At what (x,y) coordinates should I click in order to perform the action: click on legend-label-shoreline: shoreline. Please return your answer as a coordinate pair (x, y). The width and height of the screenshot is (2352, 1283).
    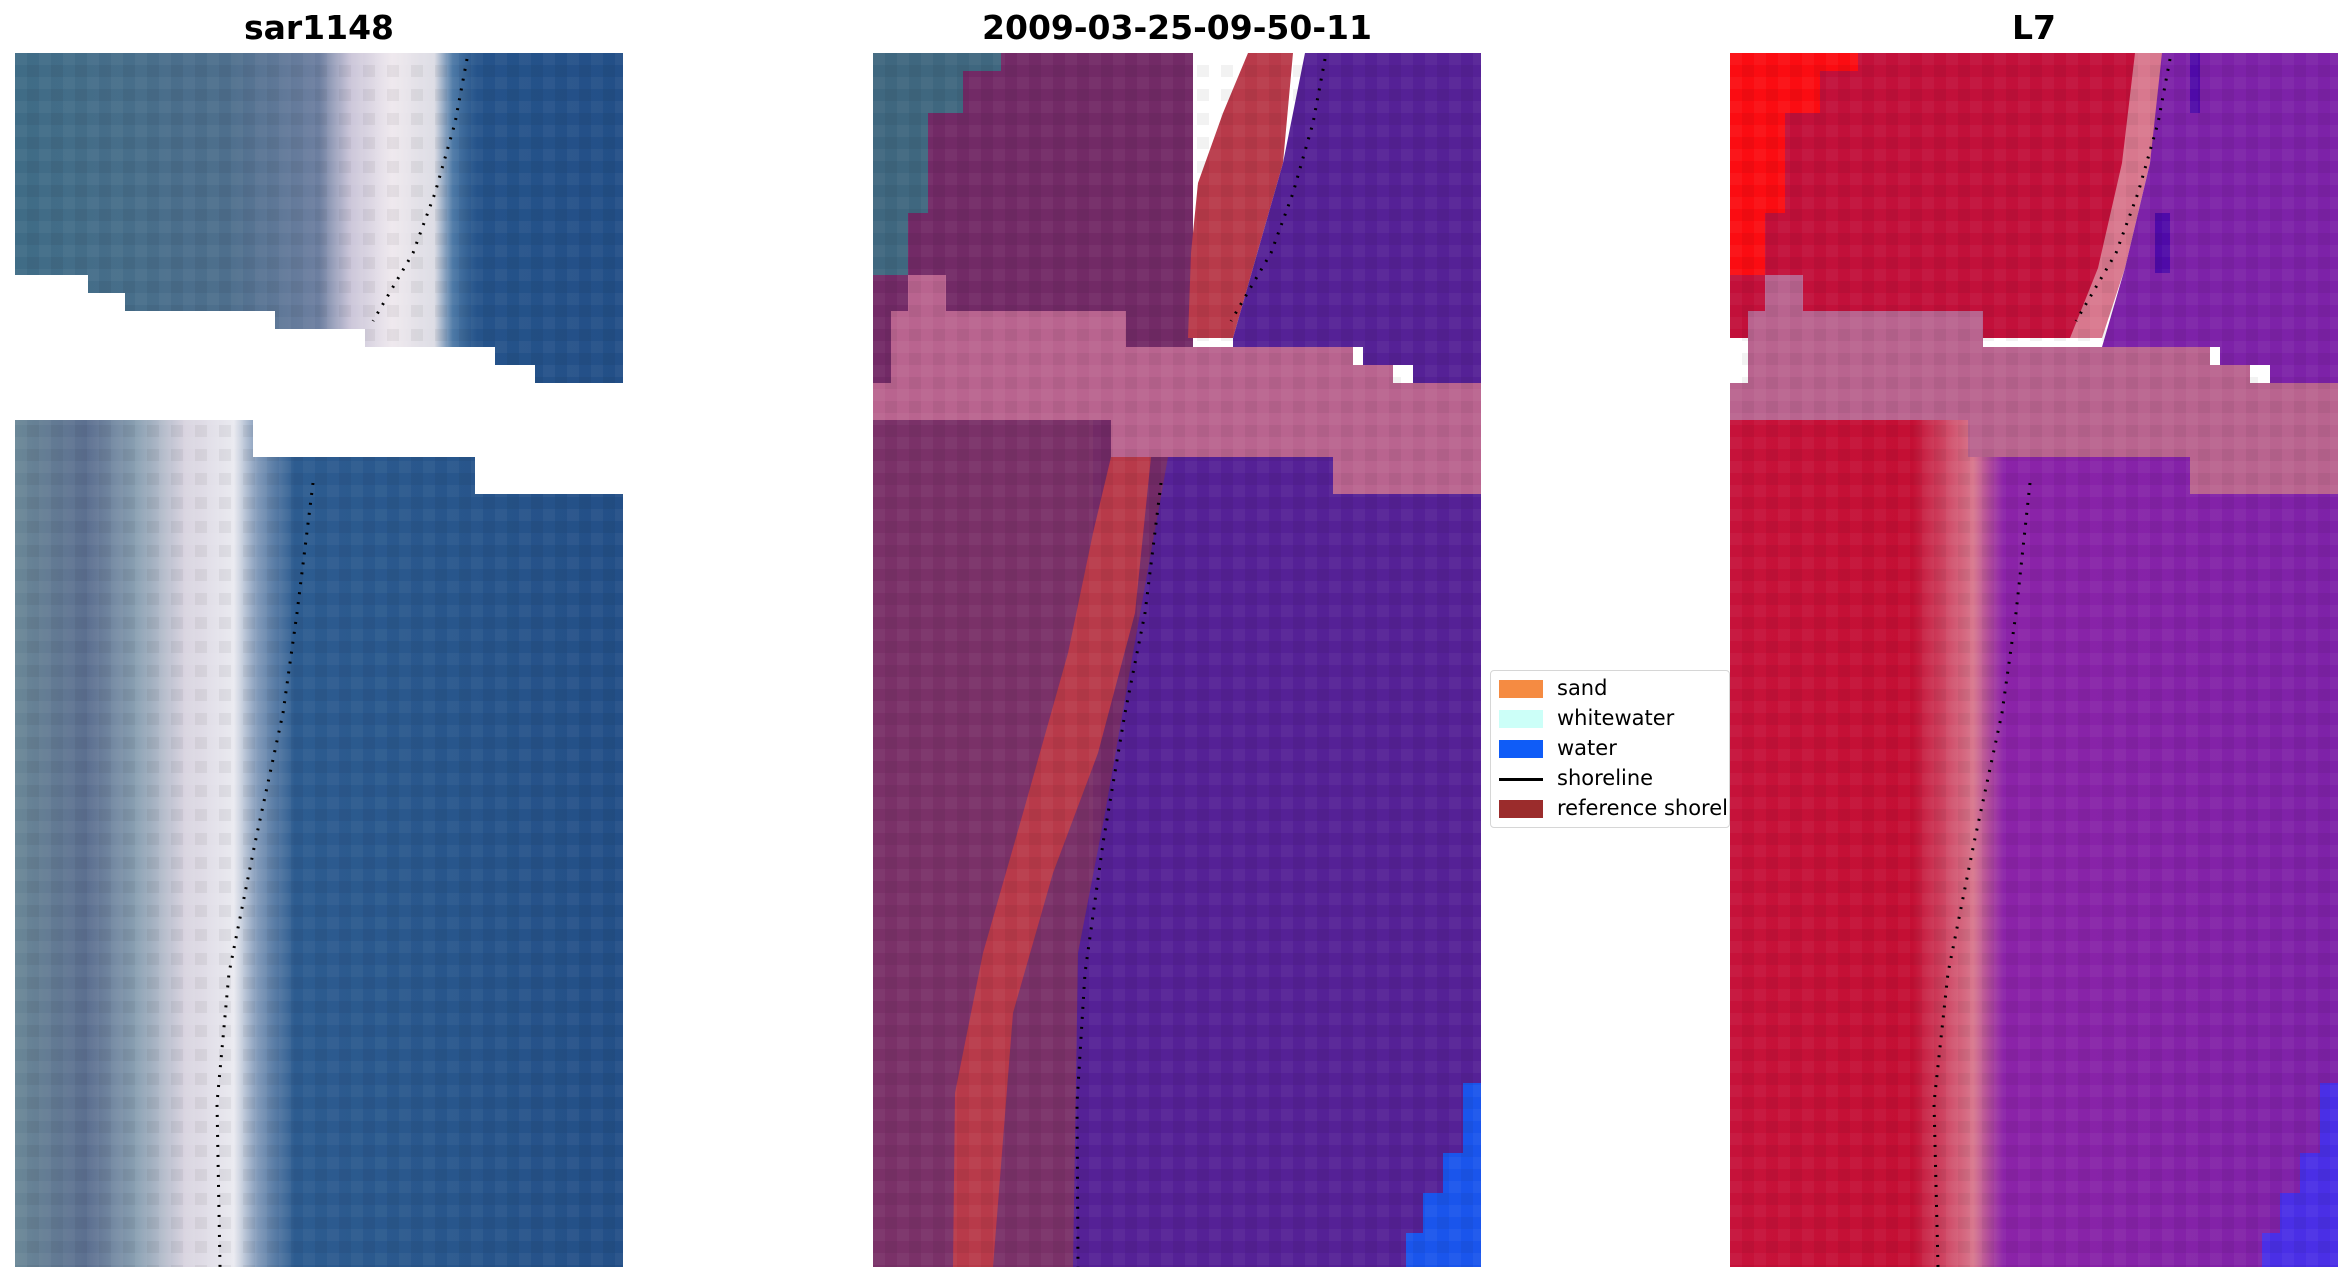
    Looking at the image, I should click on (1605, 778).